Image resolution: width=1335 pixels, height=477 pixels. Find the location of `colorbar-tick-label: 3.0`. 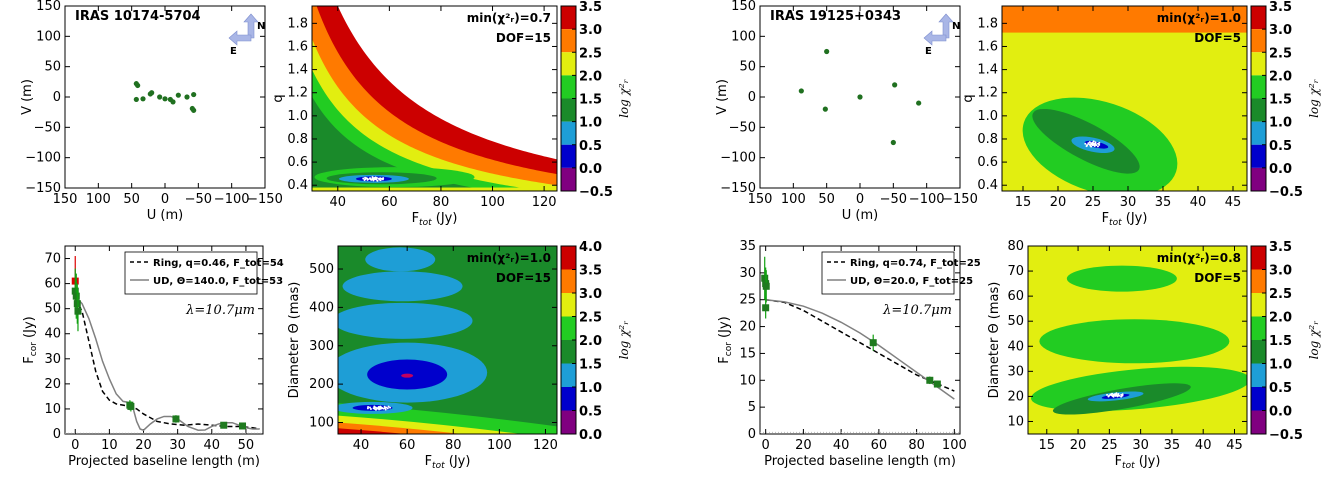

colorbar-tick-label: 3.0 is located at coordinates (590, 294).